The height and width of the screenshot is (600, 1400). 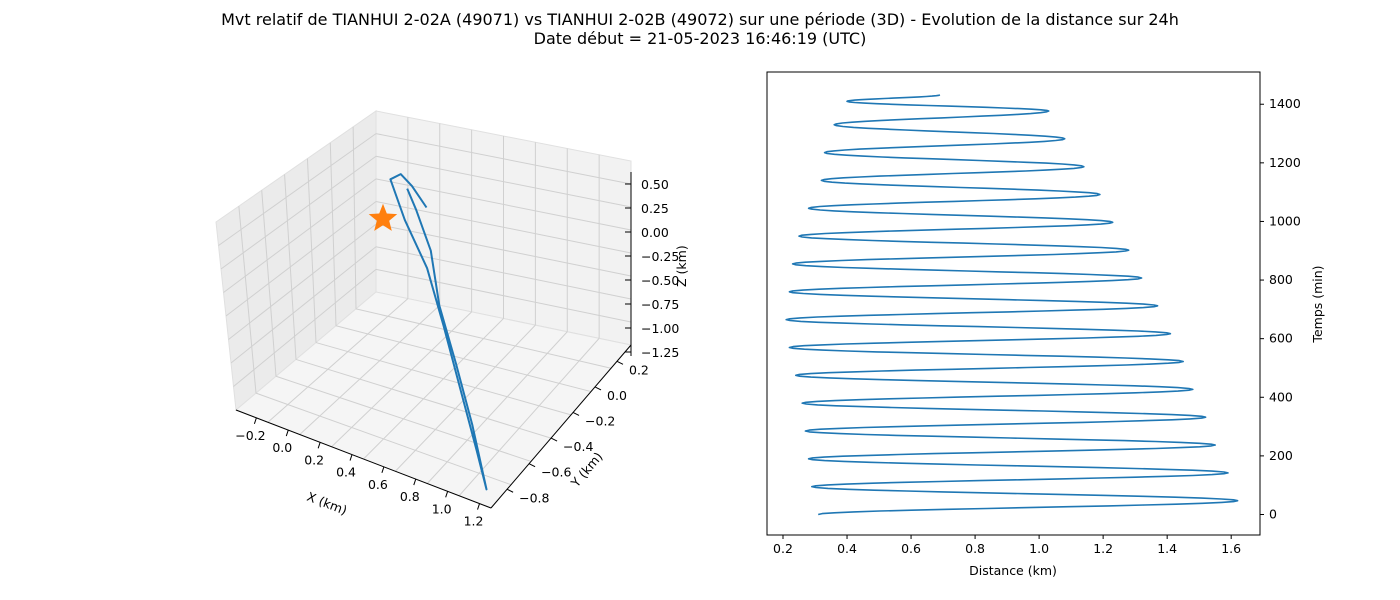 I want to click on x-tick-label-3d: 1.2, so click(x=474, y=521).